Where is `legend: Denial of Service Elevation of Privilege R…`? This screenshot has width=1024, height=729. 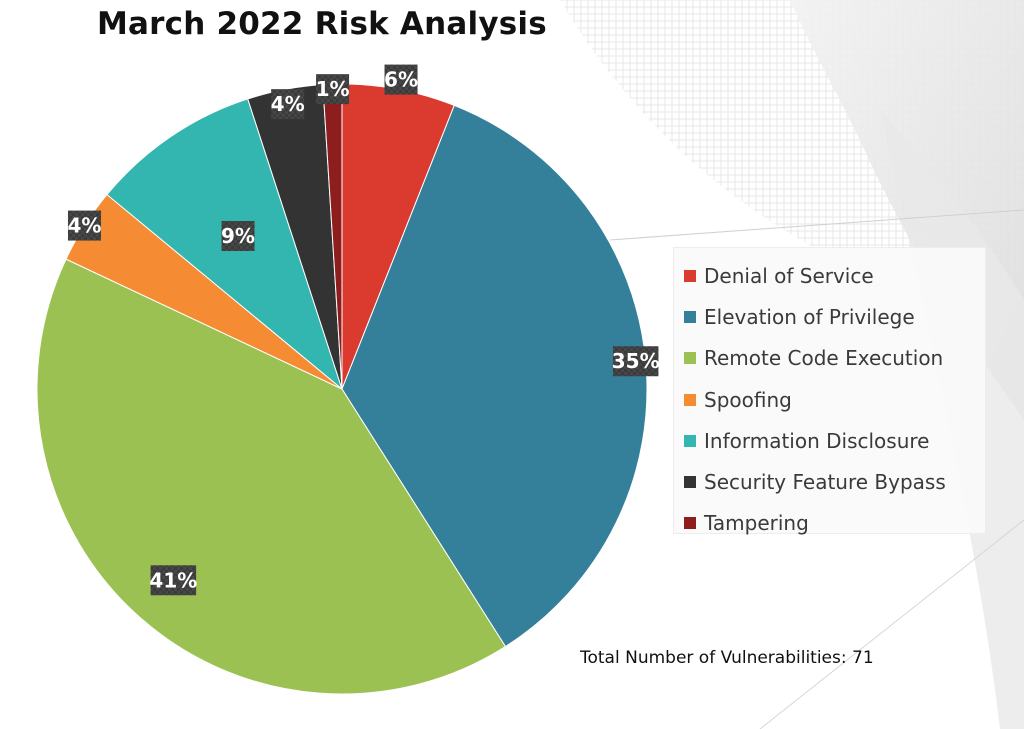 legend: Denial of Service Elevation of Privilege R… is located at coordinates (829, 391).